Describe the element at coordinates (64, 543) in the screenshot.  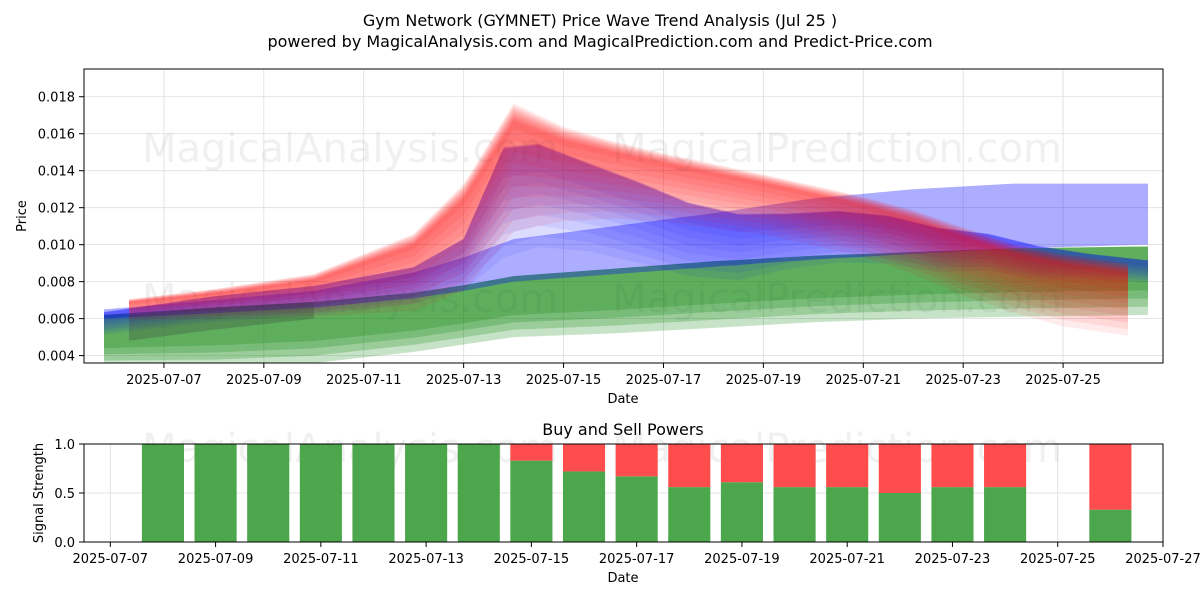
I see `bottom-y-tick-label: 0.0` at that location.